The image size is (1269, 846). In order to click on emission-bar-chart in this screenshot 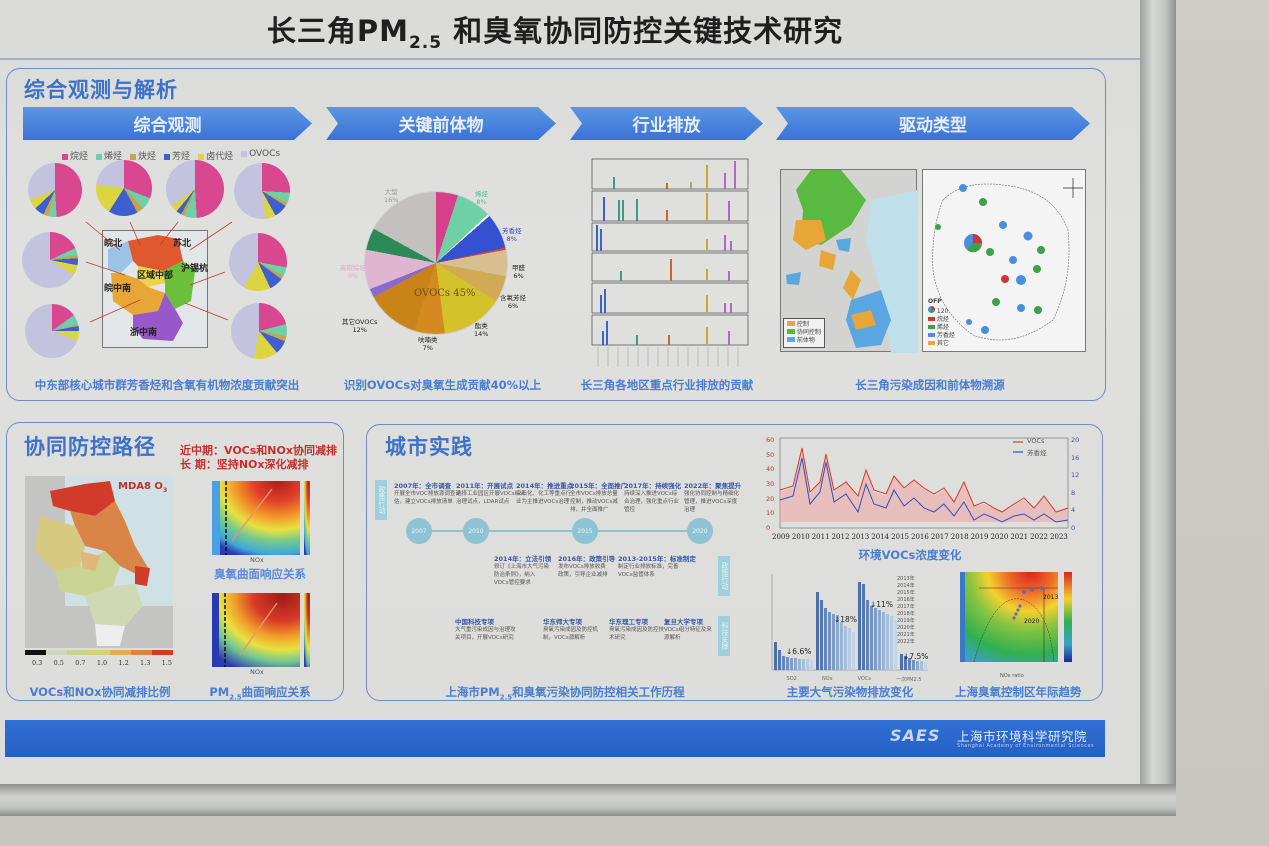, I will do `click(849, 622)`.